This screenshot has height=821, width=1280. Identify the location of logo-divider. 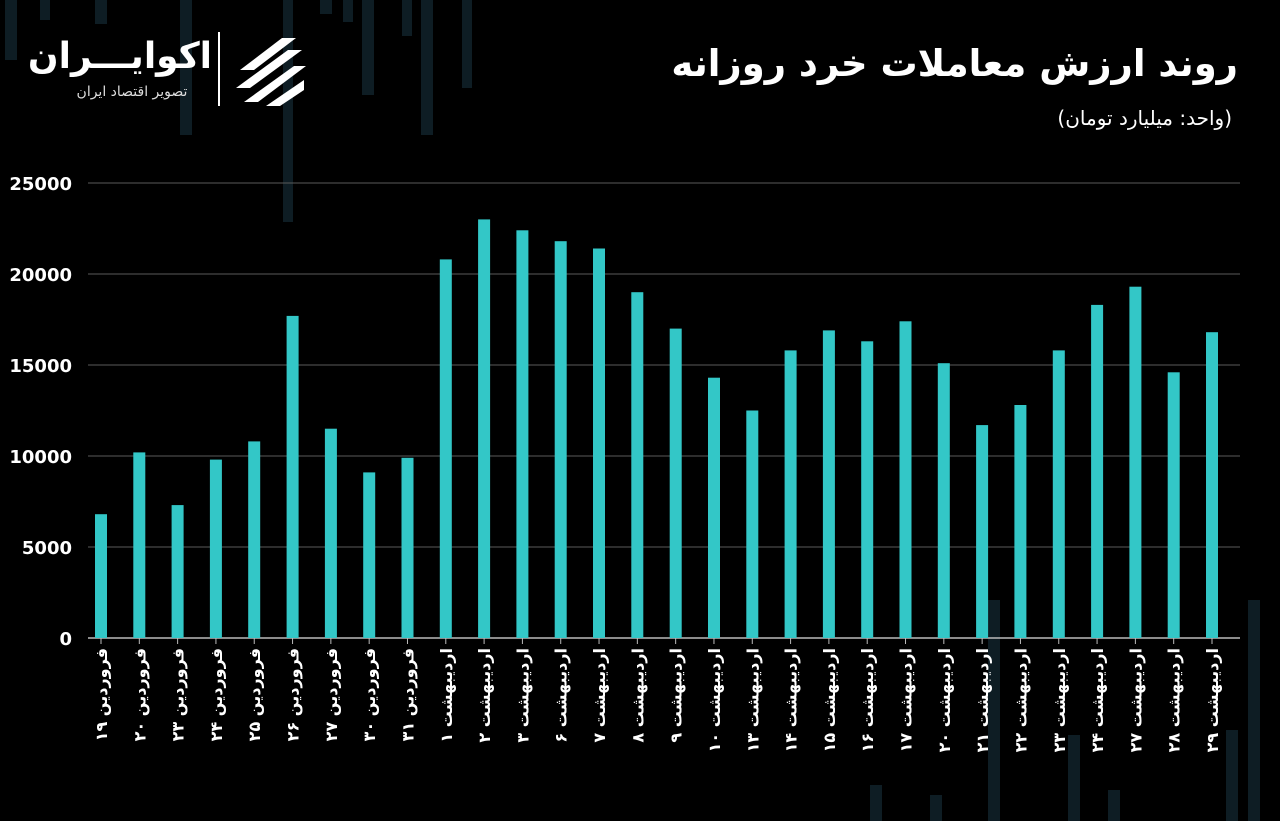
(219, 69).